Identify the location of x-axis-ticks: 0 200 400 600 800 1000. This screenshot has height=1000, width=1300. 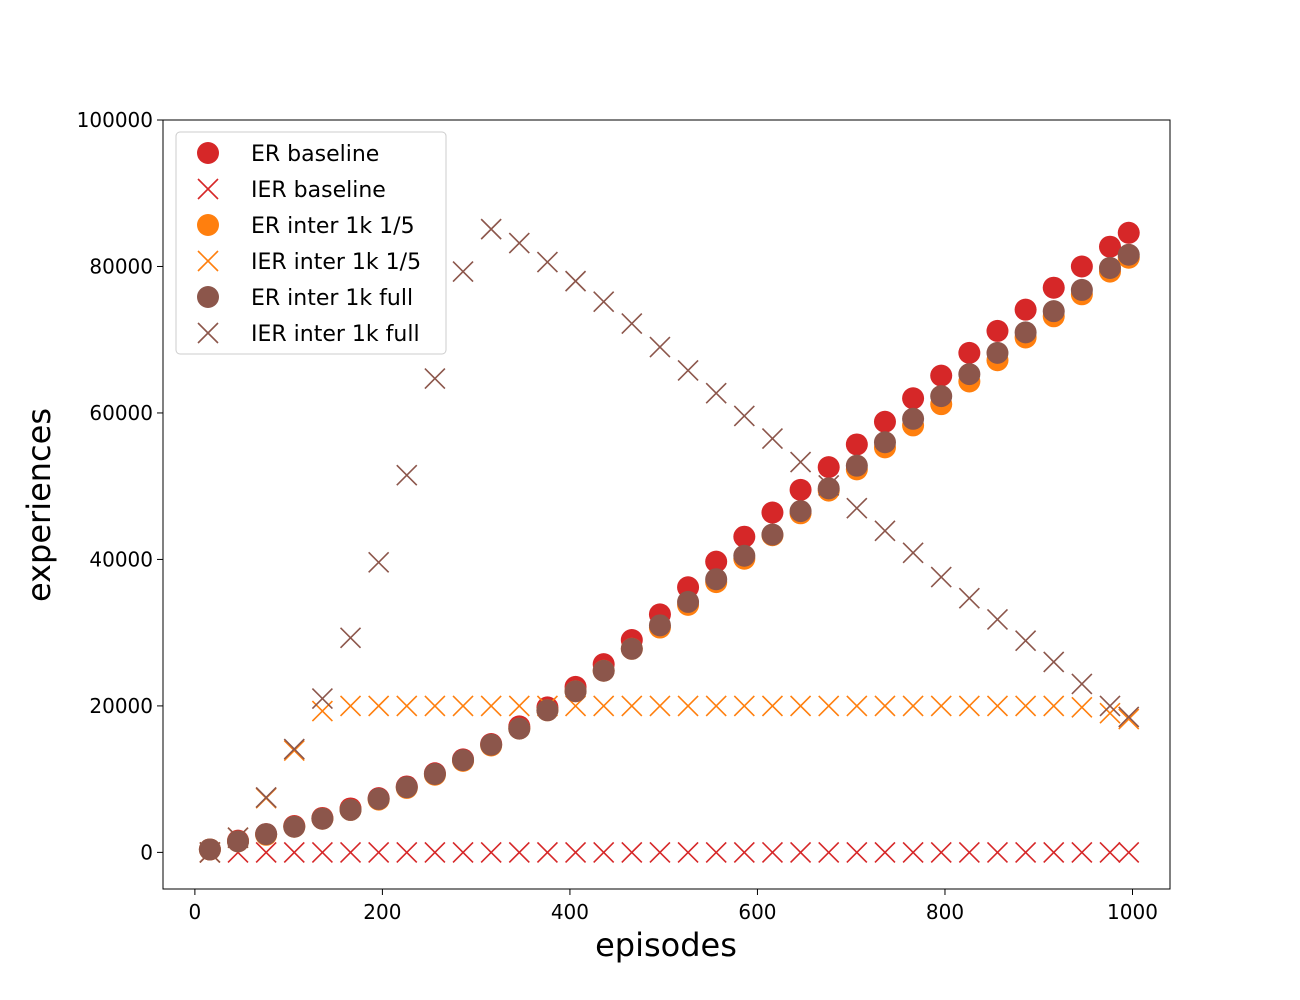
(673, 906).